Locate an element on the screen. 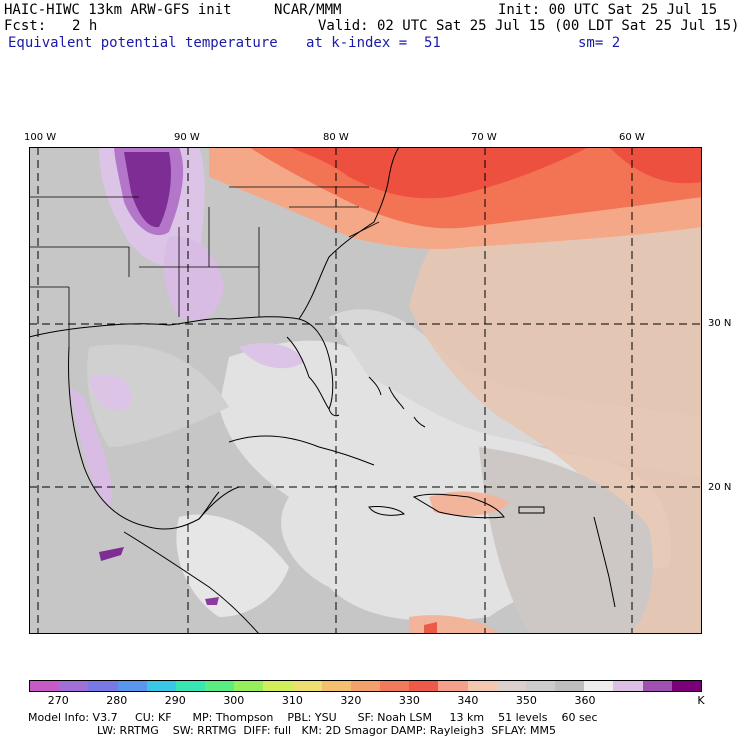 The height and width of the screenshot is (740, 740). central-america is located at coordinates (191, 582).